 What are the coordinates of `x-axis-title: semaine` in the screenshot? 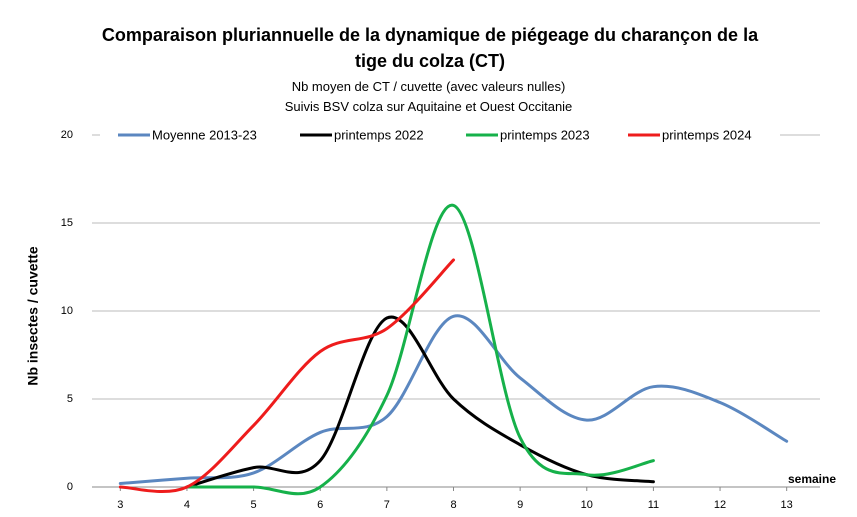 It's located at (812, 479).